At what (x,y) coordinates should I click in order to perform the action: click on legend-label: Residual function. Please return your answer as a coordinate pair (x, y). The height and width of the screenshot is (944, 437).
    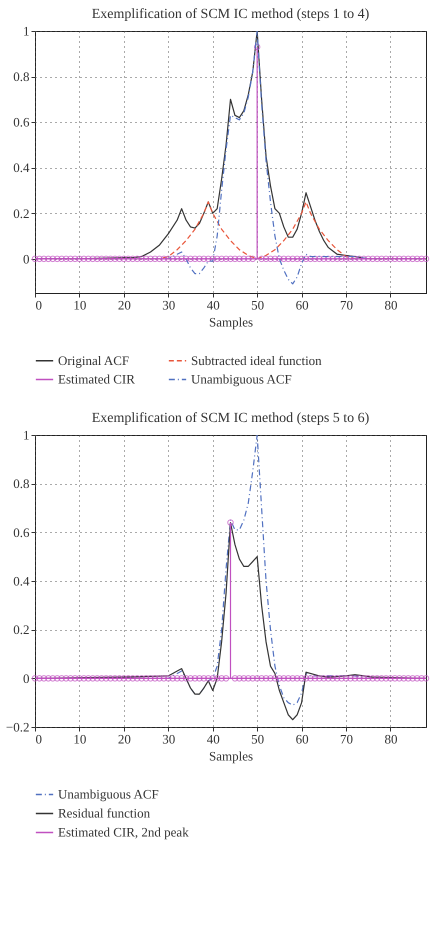
    Looking at the image, I should click on (104, 813).